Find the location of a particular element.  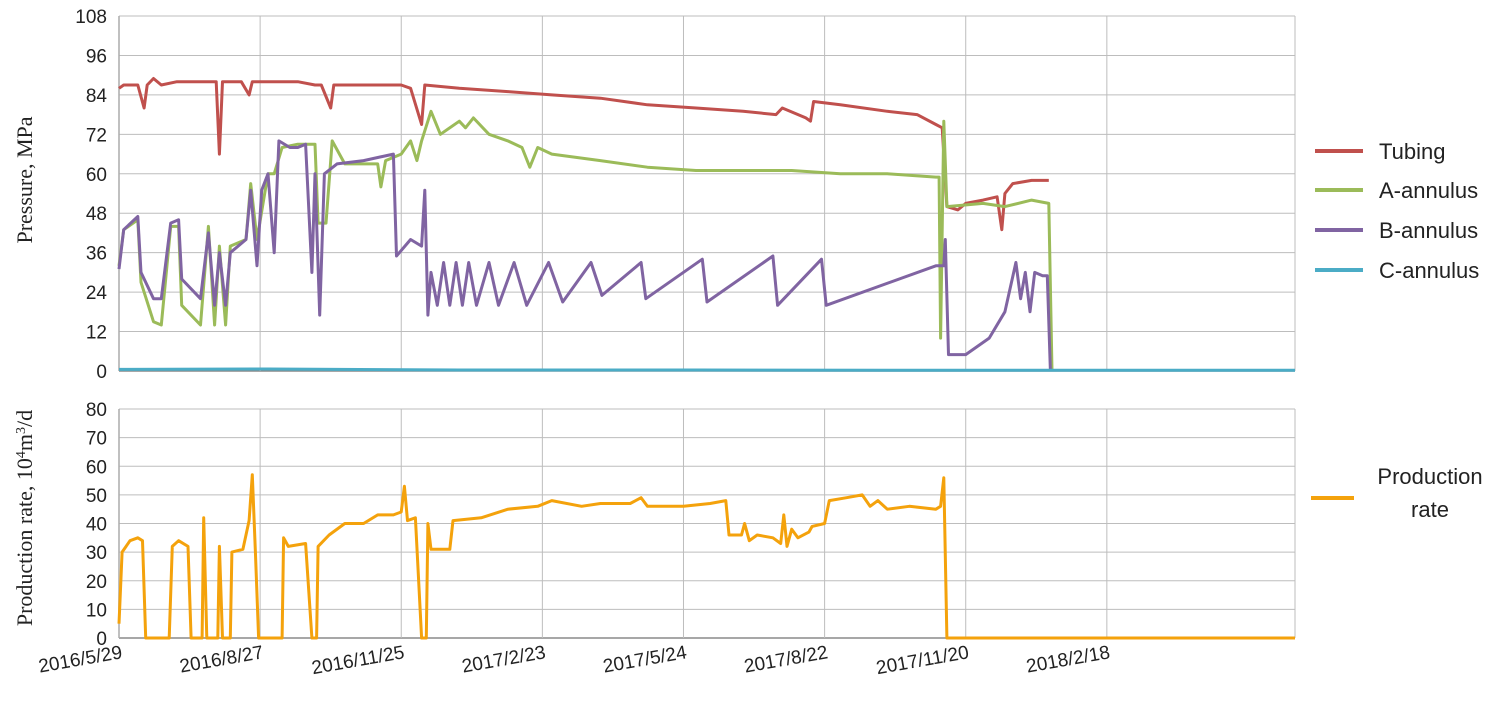

legend-label-c-annulus: C-annulus is located at coordinates (1429, 270).